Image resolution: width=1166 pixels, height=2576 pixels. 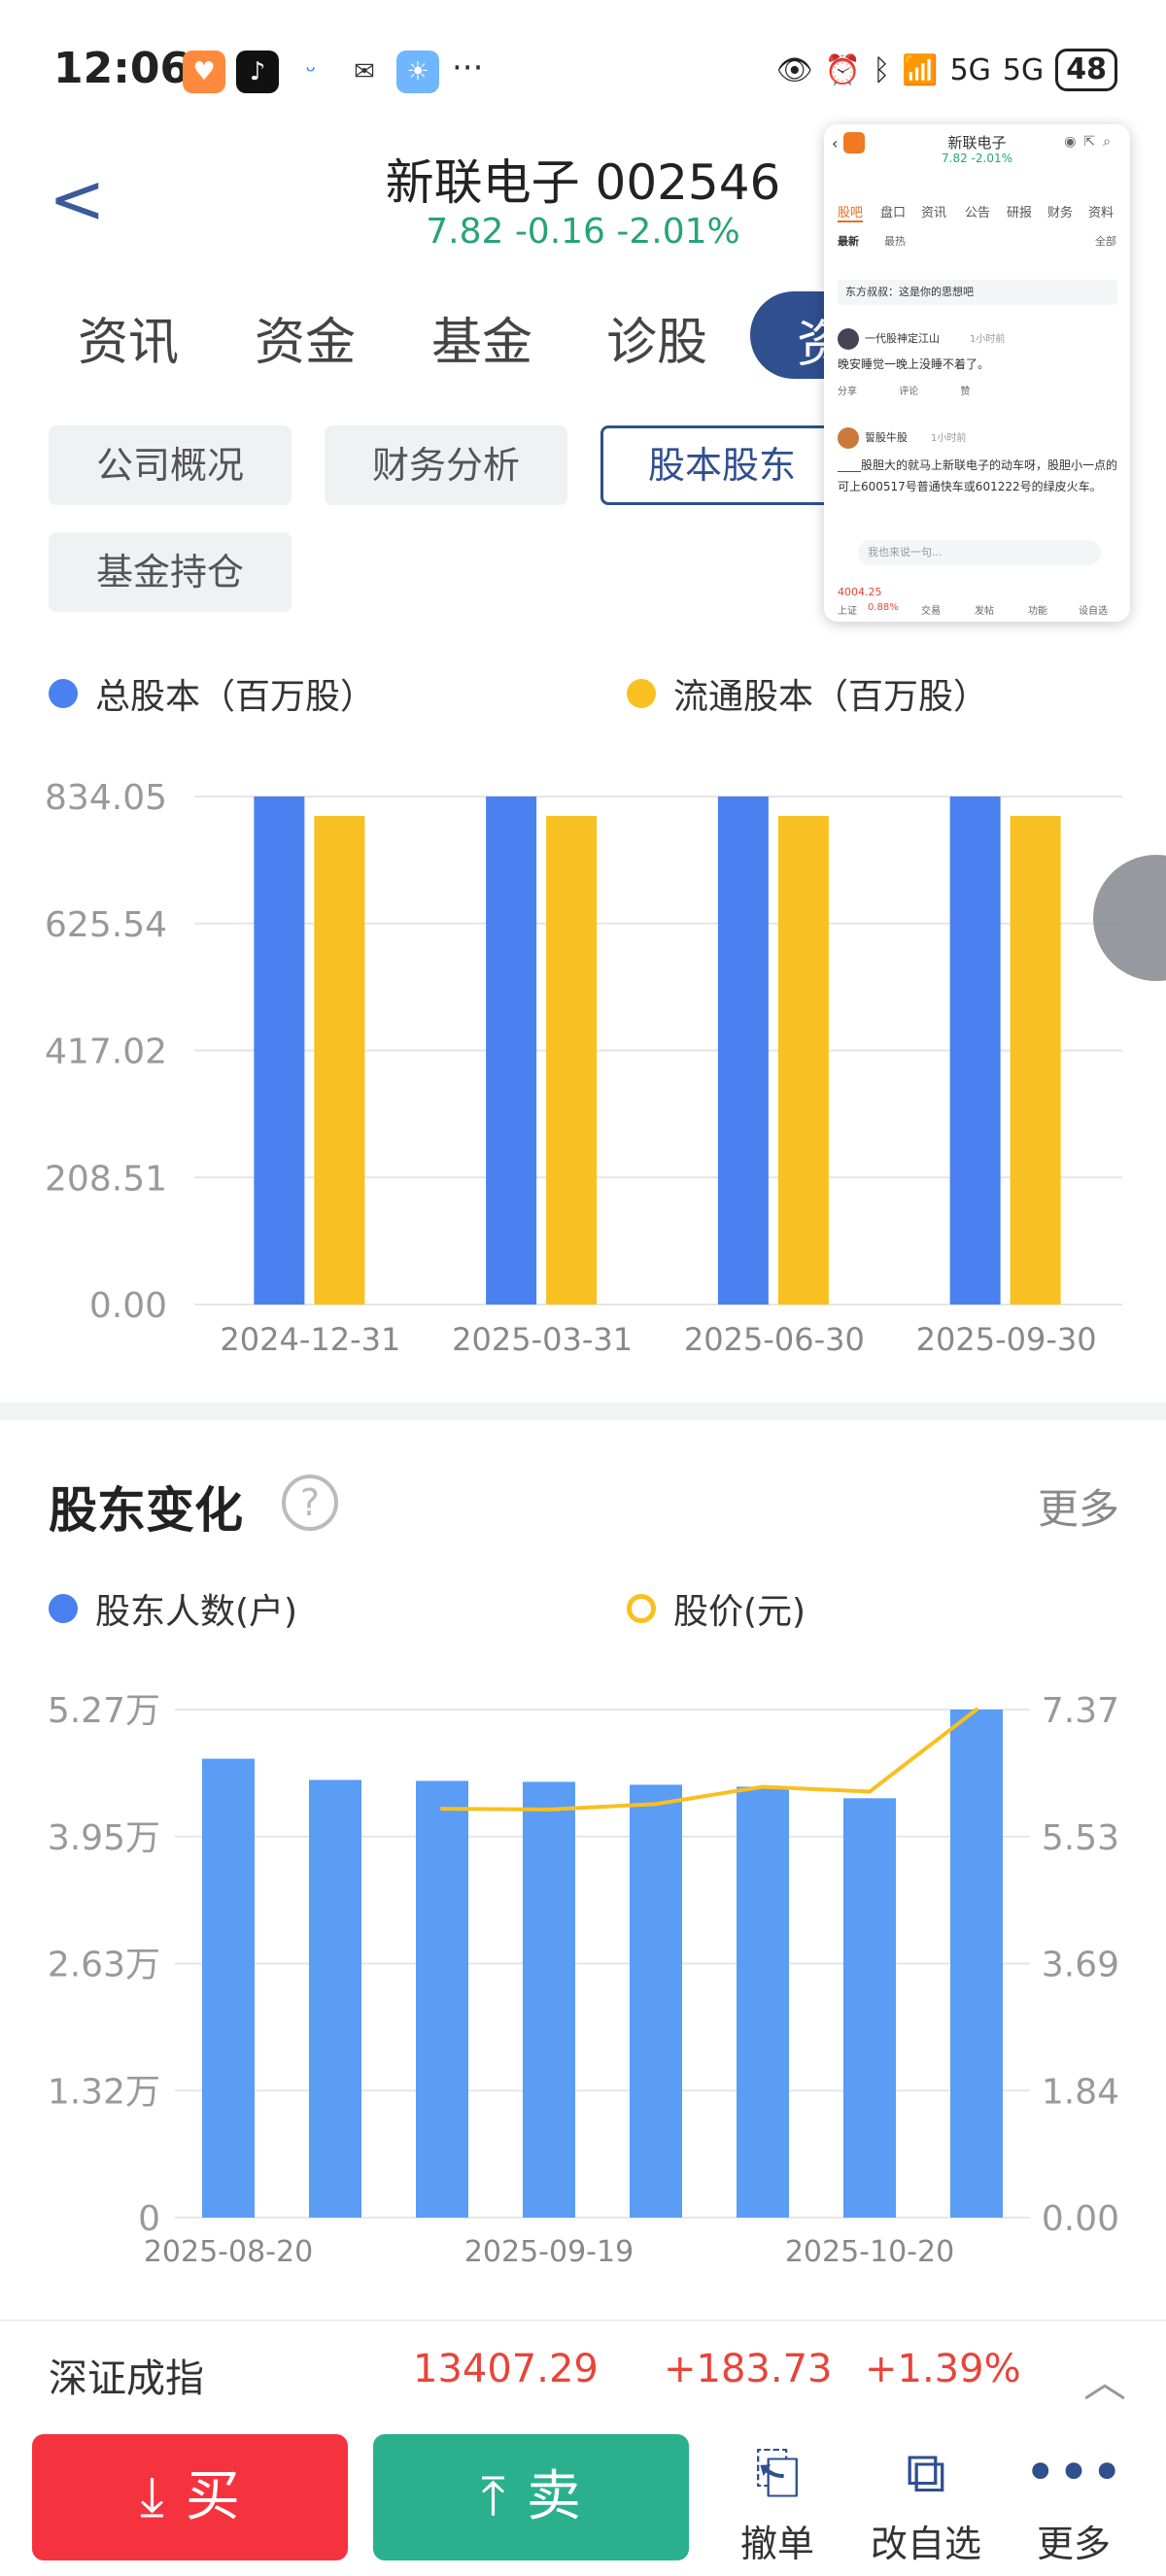 I want to click on more-label: 更多, so click(x=1073, y=2544).